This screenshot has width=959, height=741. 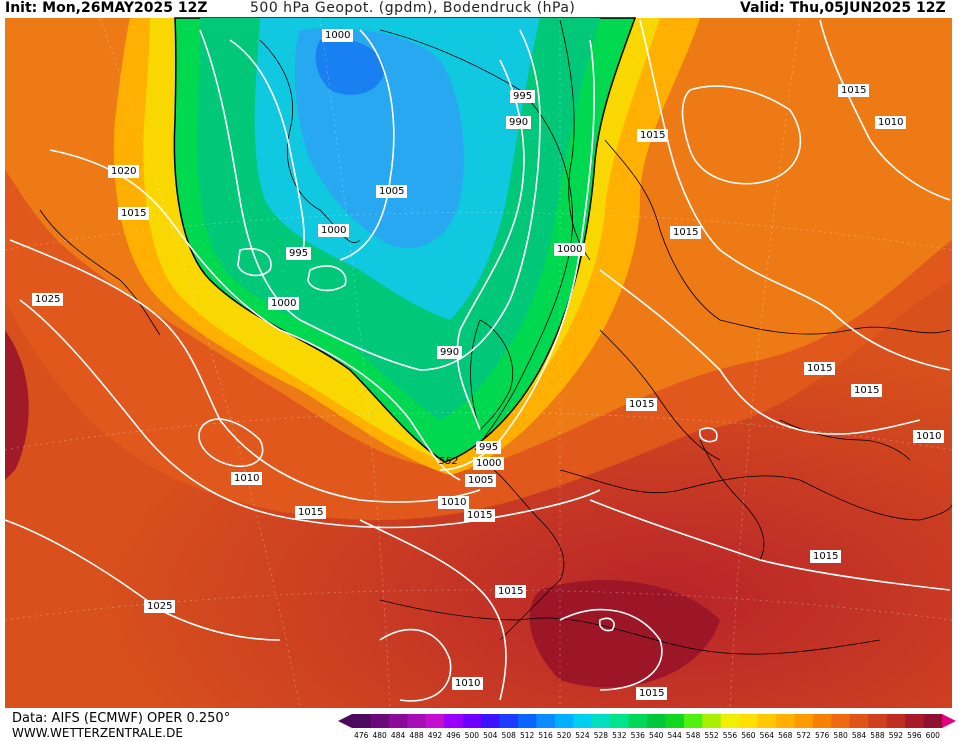 I want to click on legend-tick: 520, so click(x=564, y=735).